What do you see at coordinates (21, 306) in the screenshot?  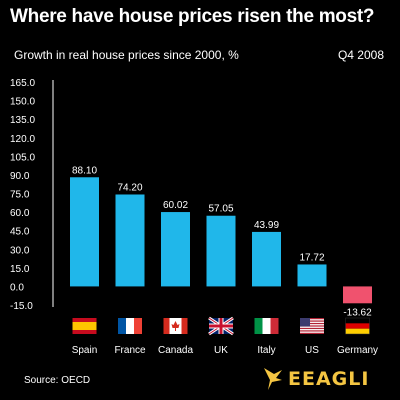 I see `y-tick-label: -15.0` at bounding box center [21, 306].